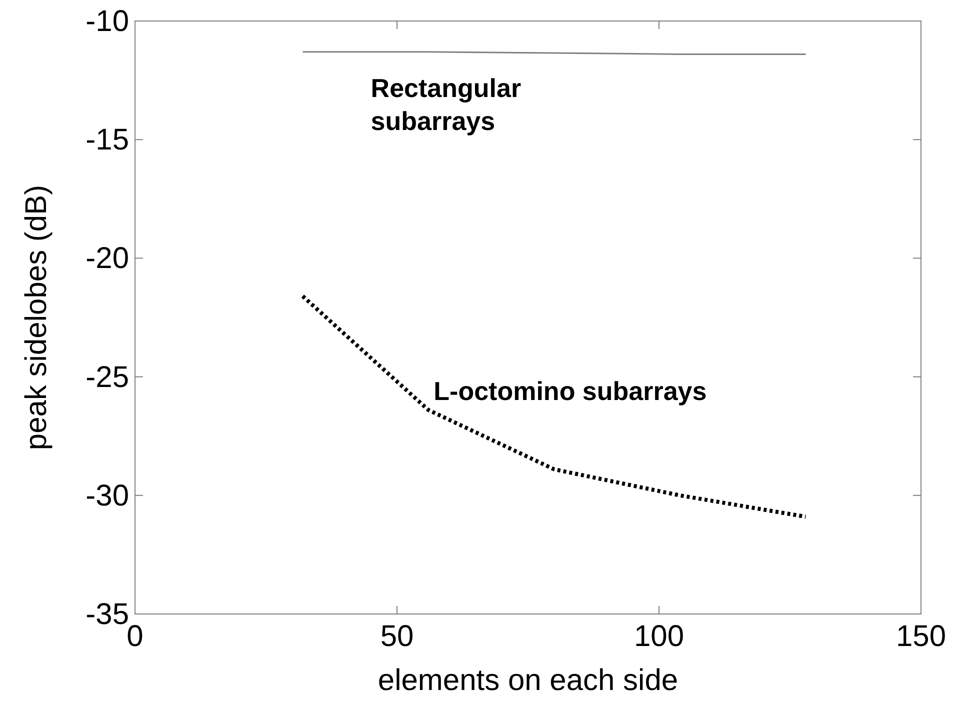 The width and height of the screenshot is (956, 719). I want to click on x-tick-label: 50, so click(397, 636).